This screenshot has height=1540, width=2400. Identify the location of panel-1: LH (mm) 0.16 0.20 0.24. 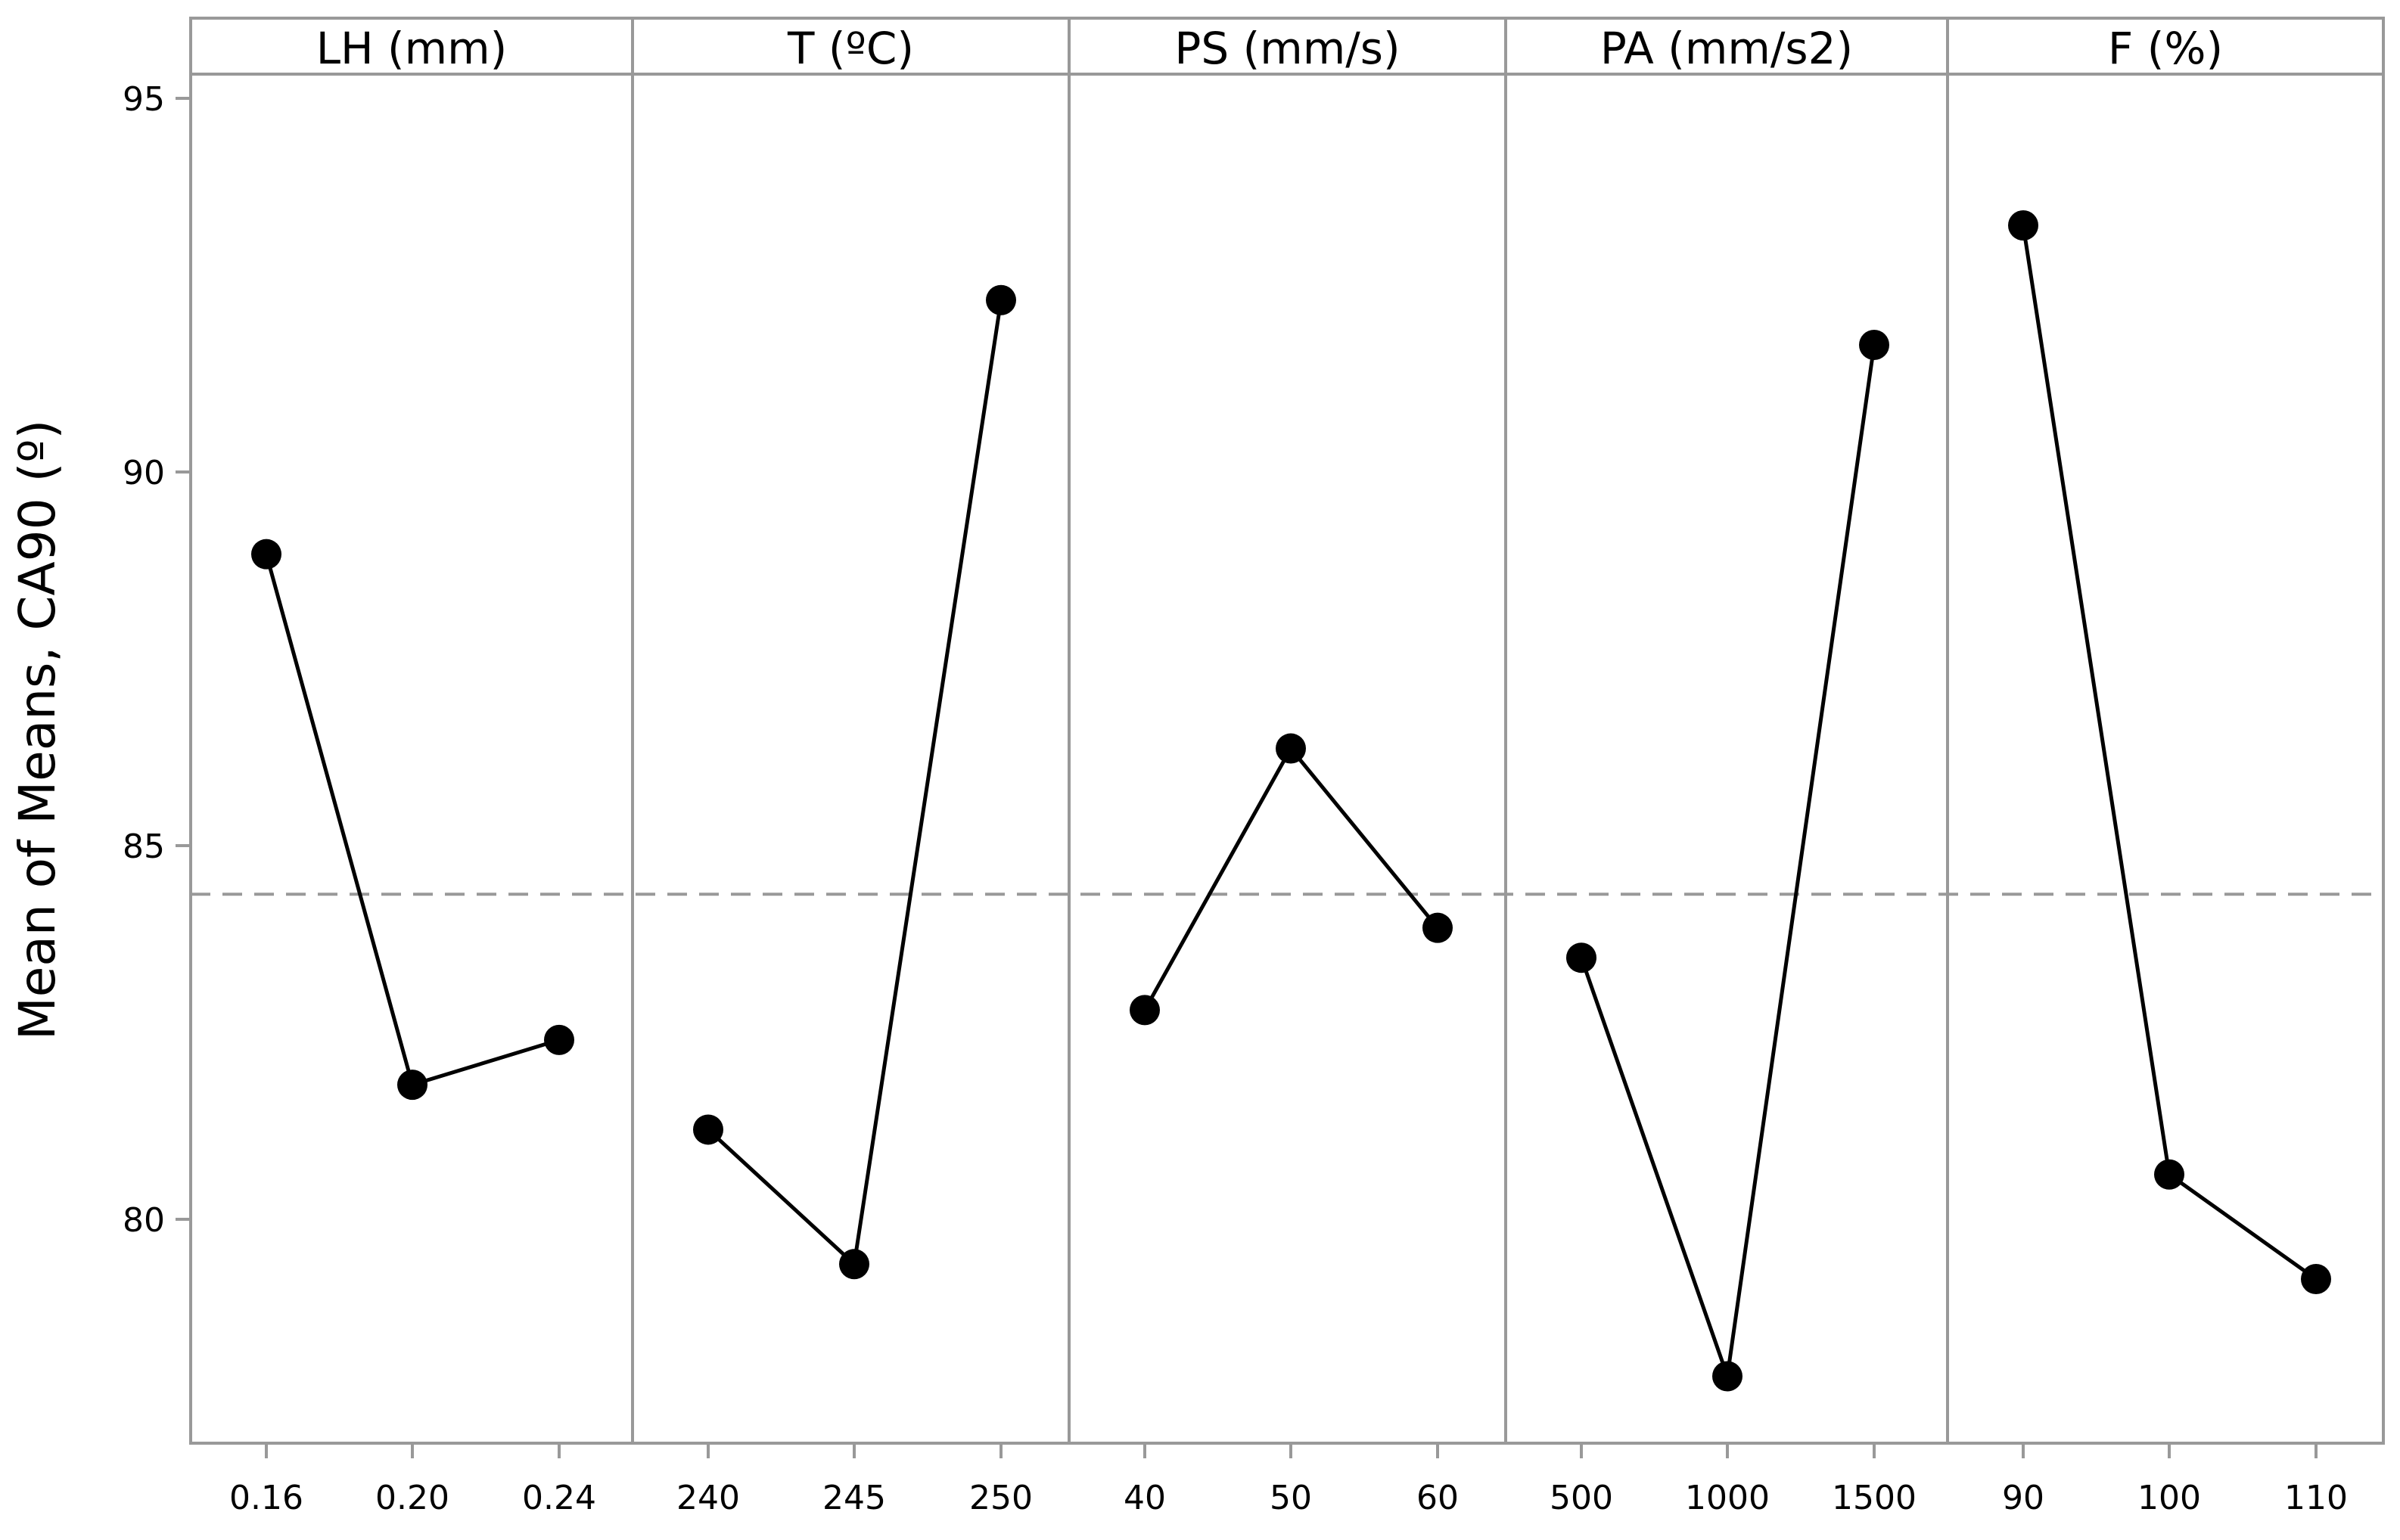
(412, 770).